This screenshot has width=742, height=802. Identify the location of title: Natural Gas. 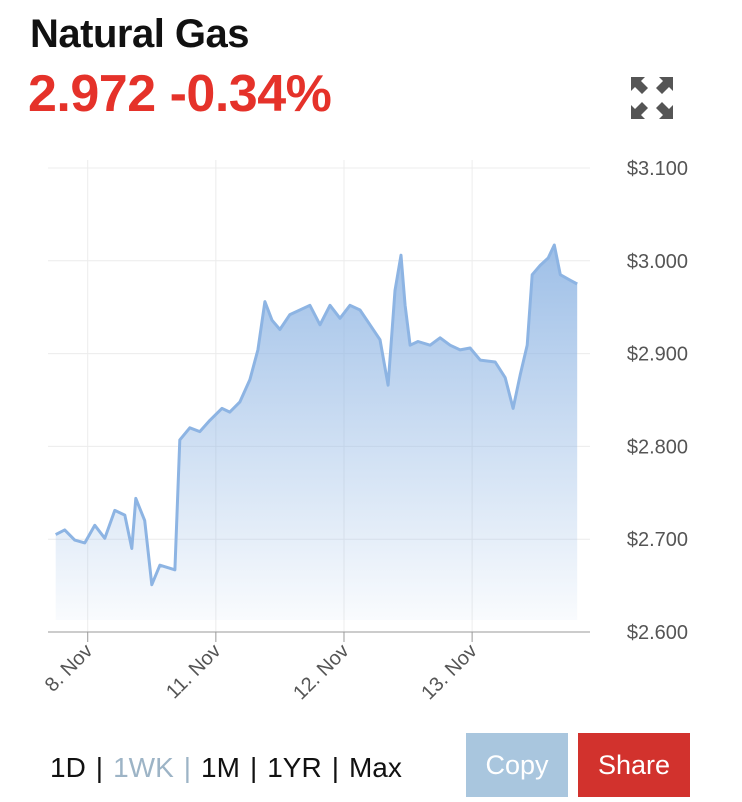
(140, 34).